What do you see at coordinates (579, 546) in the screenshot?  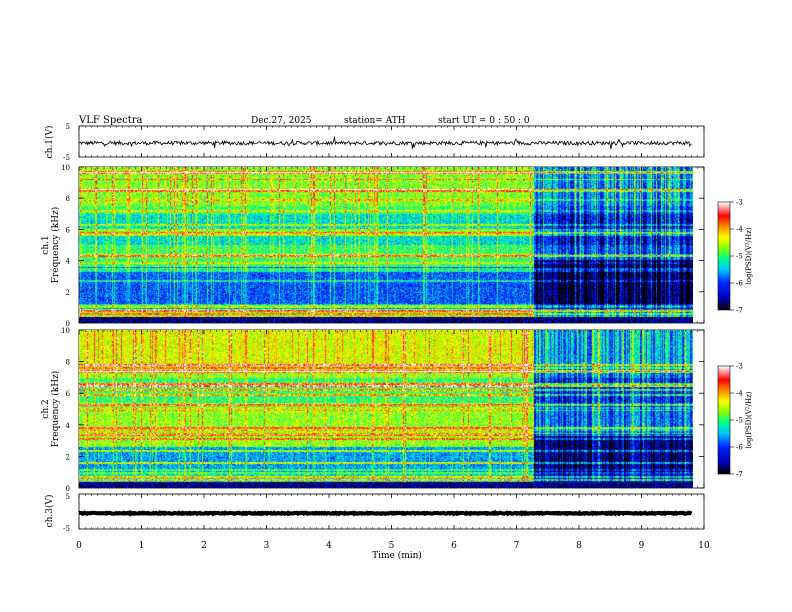 I see `time-tick-label: 8` at bounding box center [579, 546].